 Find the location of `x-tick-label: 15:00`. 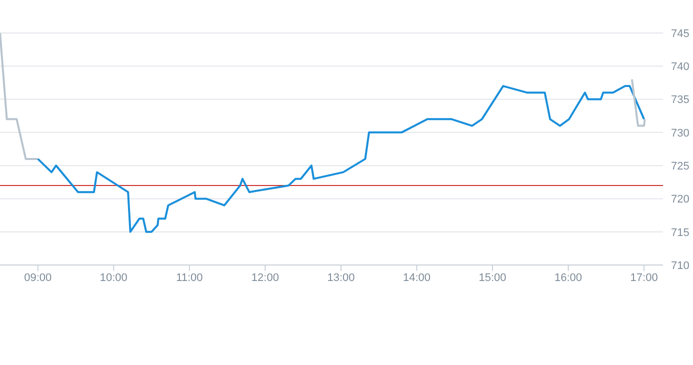

x-tick-label: 15:00 is located at coordinates (492, 278).